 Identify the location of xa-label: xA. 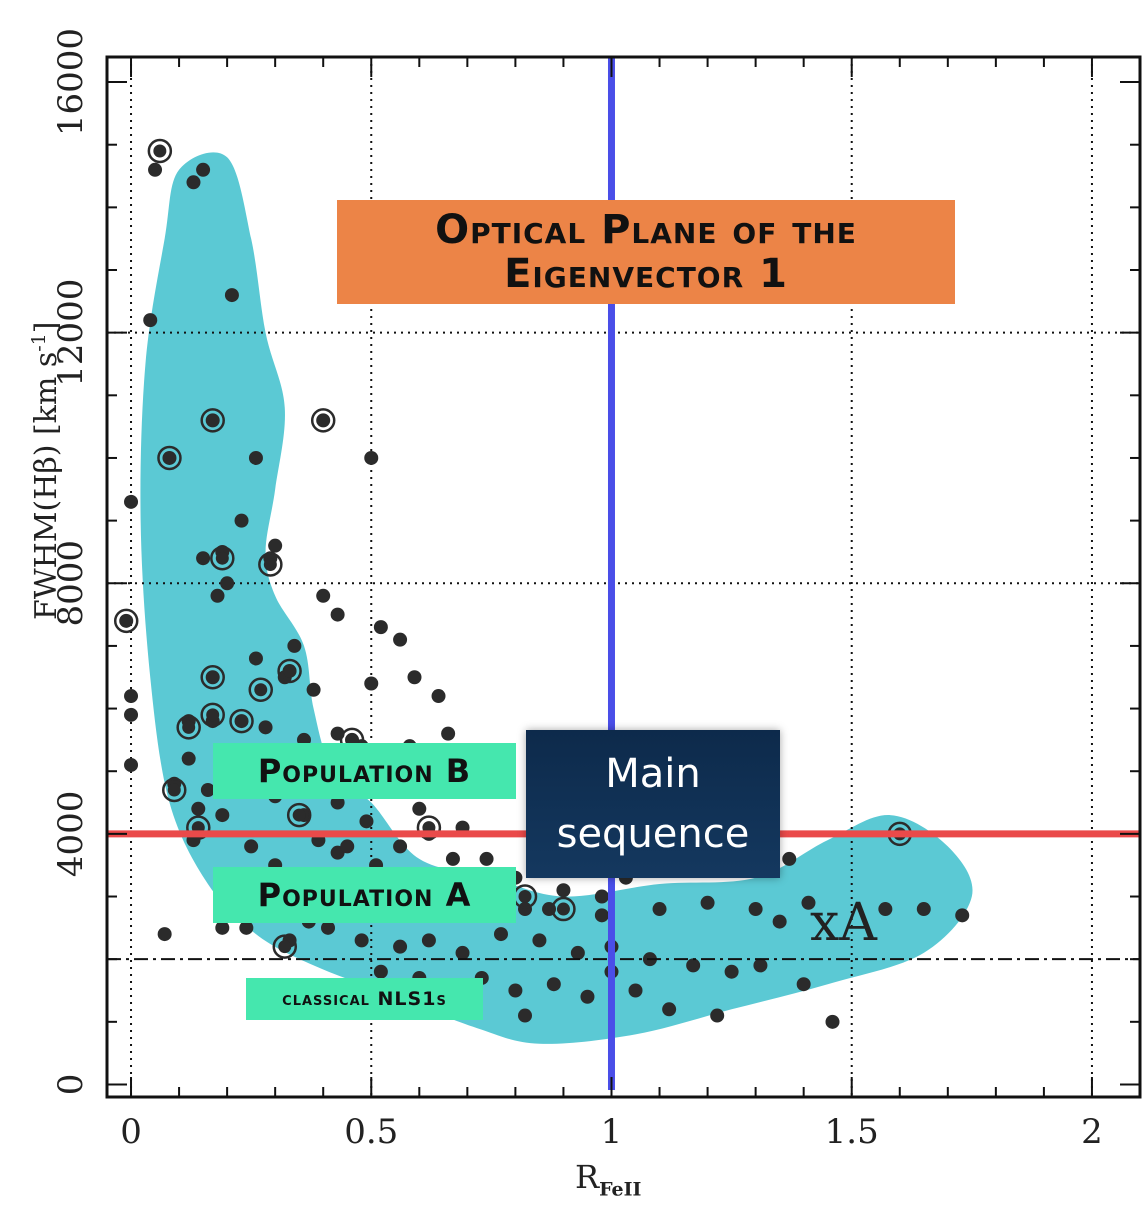
(843, 923).